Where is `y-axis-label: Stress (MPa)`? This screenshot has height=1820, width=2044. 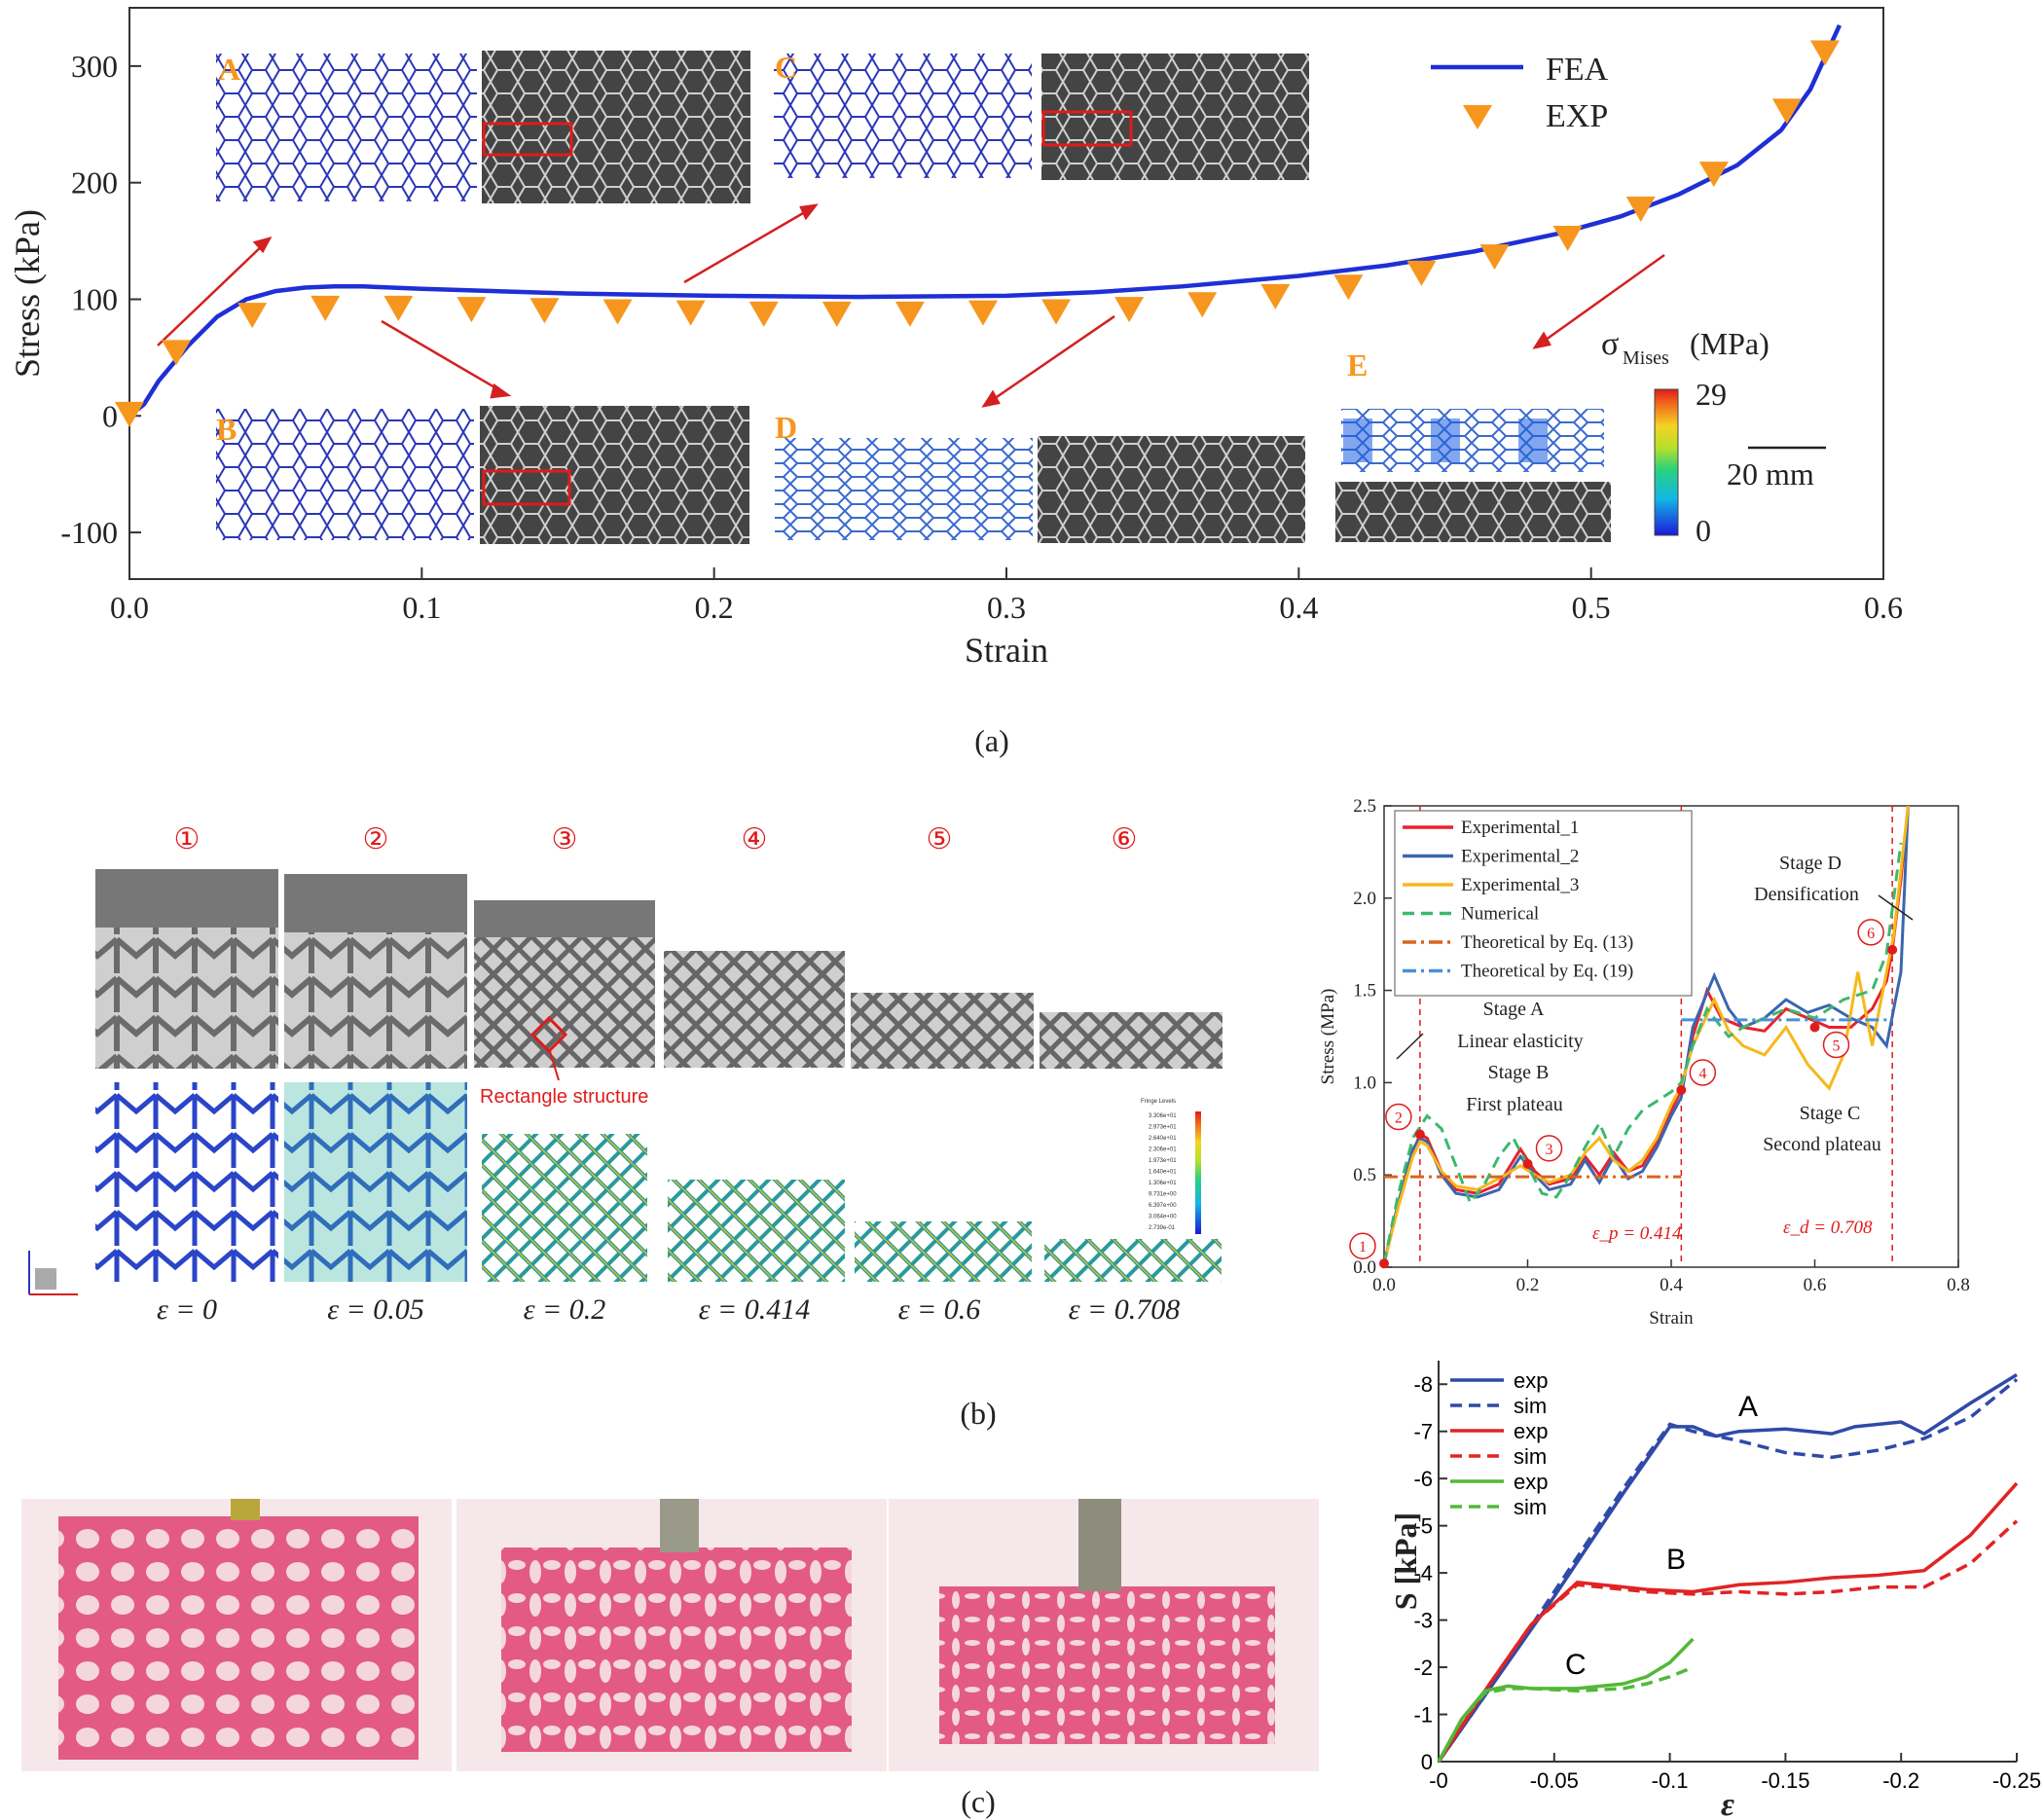 y-axis-label: Stress (MPa) is located at coordinates (1328, 1037).